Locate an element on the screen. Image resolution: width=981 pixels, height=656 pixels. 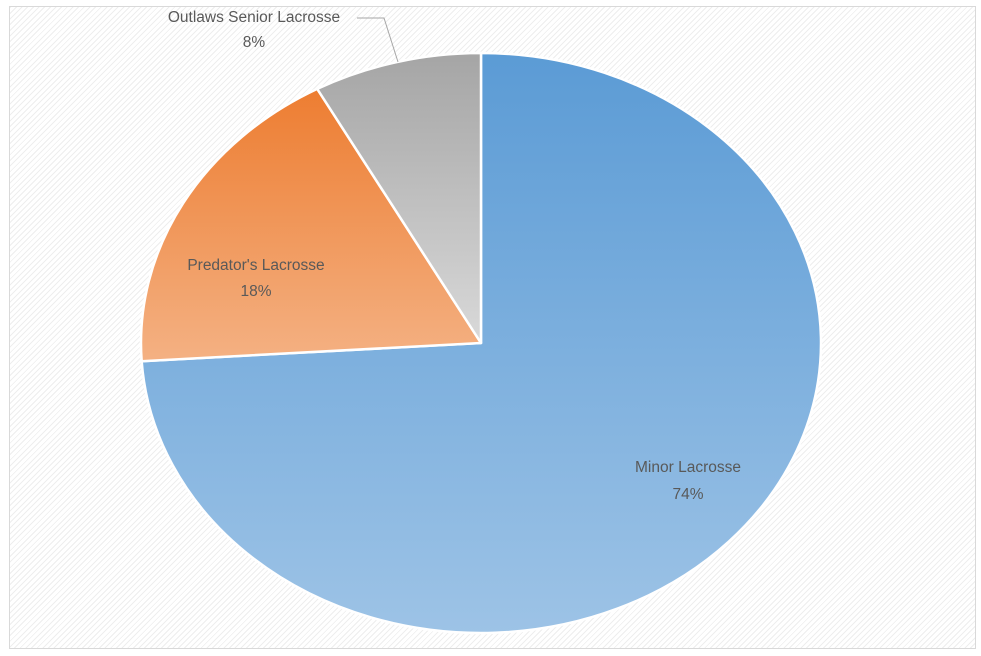
slice-label-minor-lacrosse: Minor Lacrosse is located at coordinates (688, 467).